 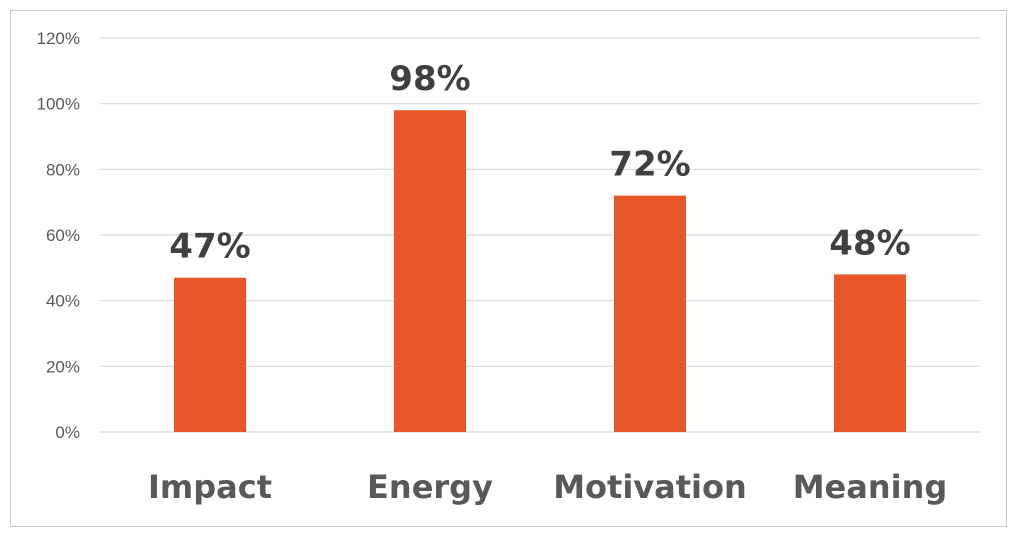 I want to click on bar-impact, so click(x=210, y=354).